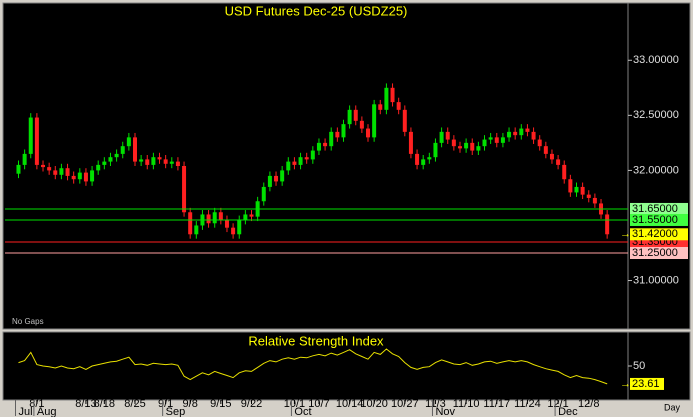 This screenshot has height=417, width=693. I want to click on rsi-title: Relative Strength Index, so click(316, 340).